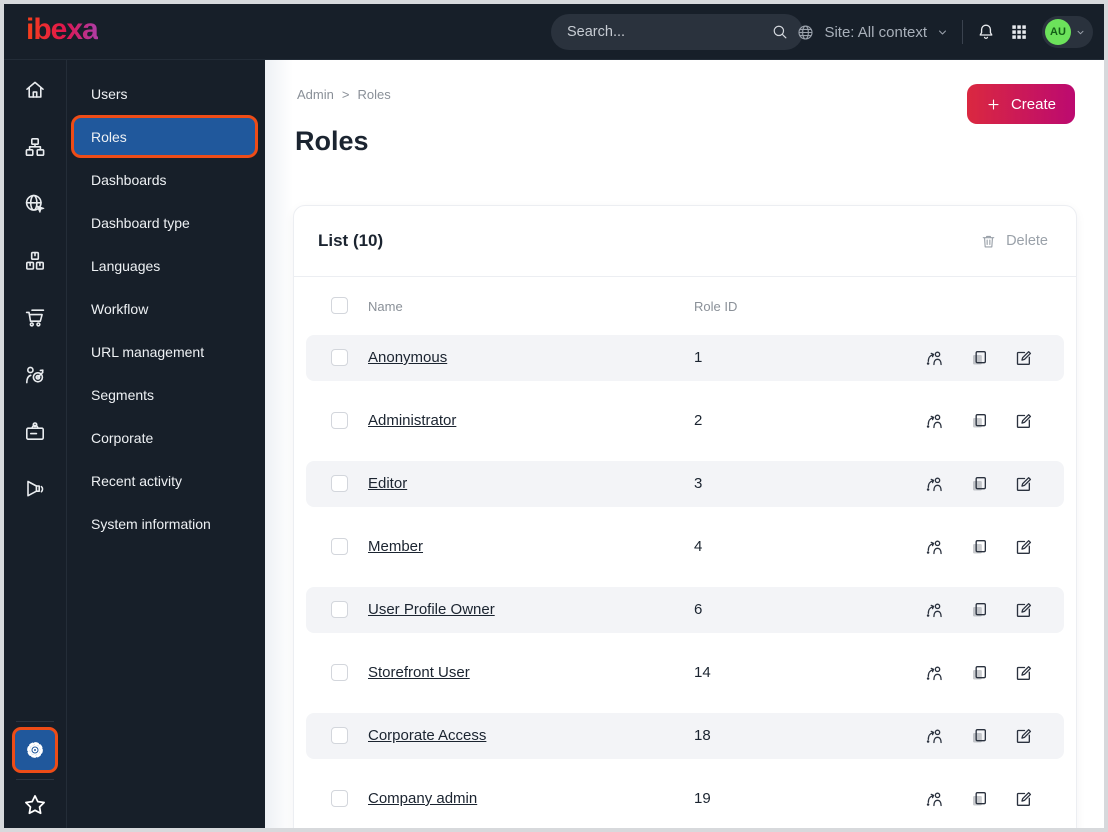 The width and height of the screenshot is (1108, 832). Describe the element at coordinates (166, 437) in the screenshot. I see `sidebar-item-corporate: Corporate` at that location.